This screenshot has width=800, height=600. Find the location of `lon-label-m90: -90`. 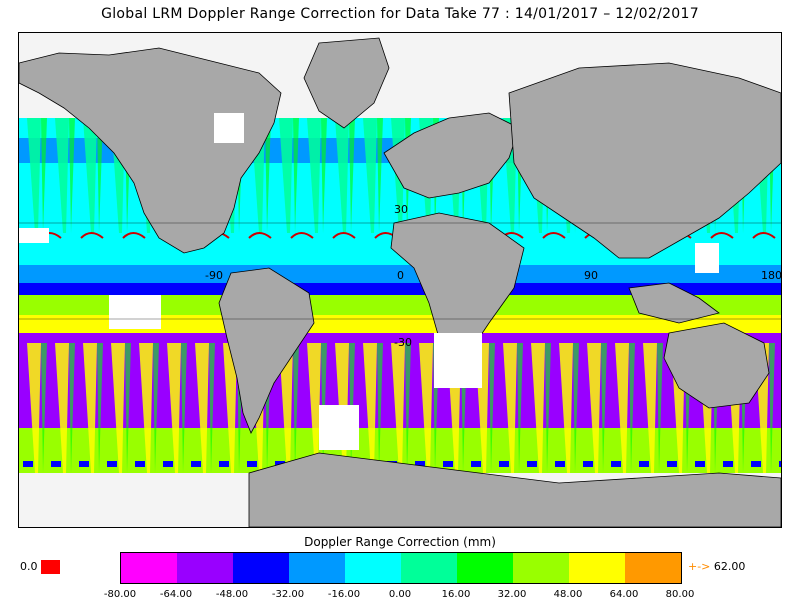

lon-label-m90: -90 is located at coordinates (214, 275).